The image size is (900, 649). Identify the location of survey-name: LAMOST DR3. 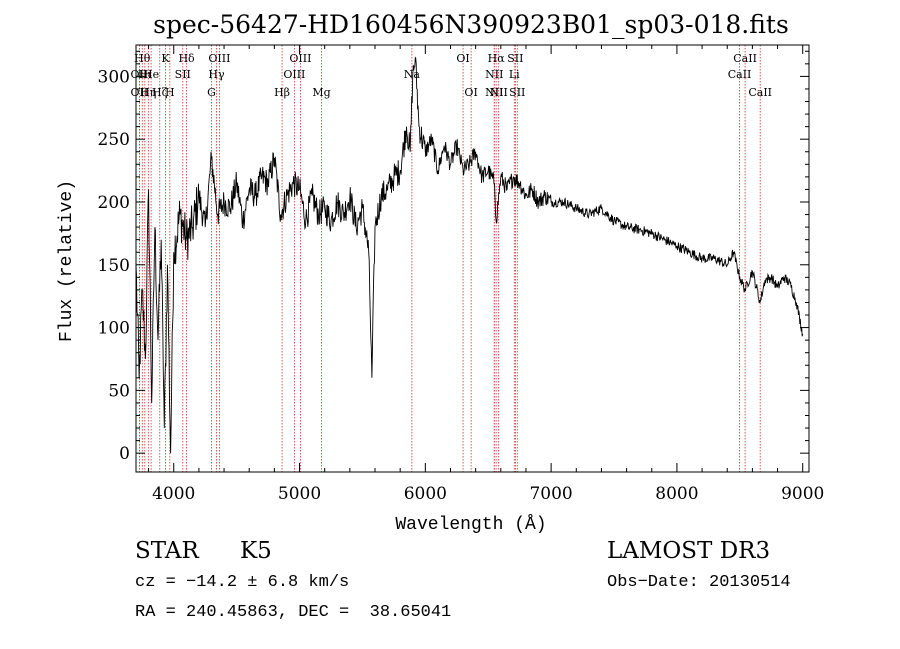
(689, 551).